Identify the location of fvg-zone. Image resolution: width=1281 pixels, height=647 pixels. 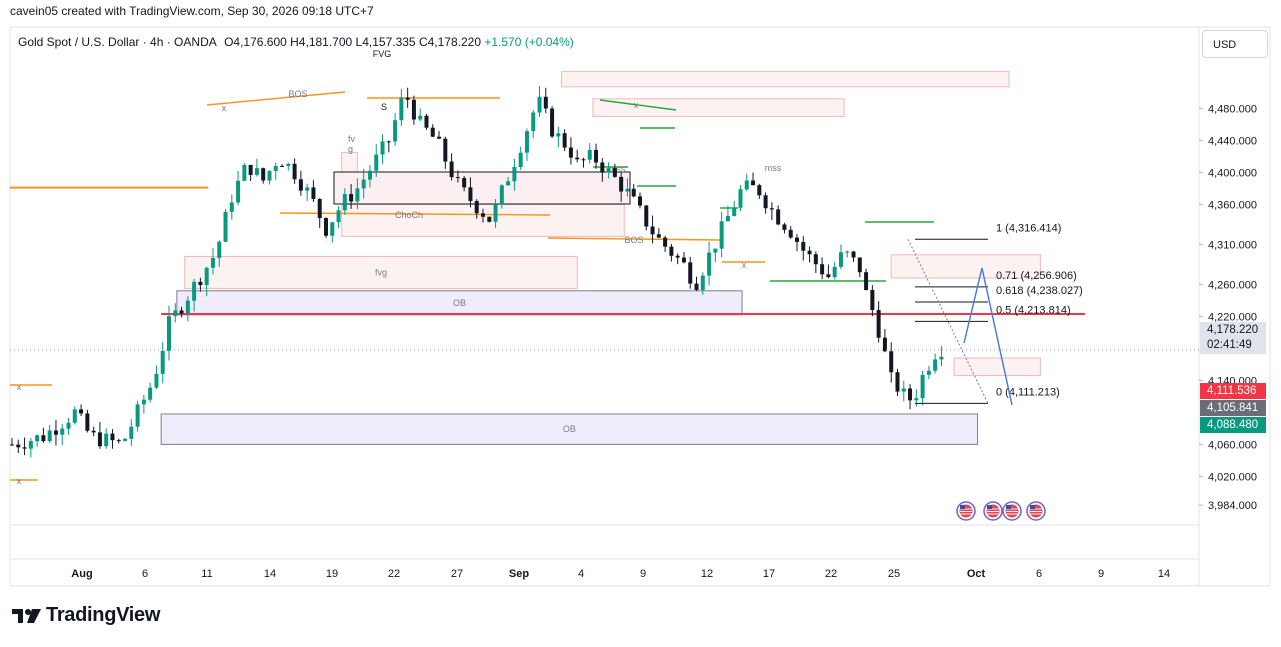
(997, 367).